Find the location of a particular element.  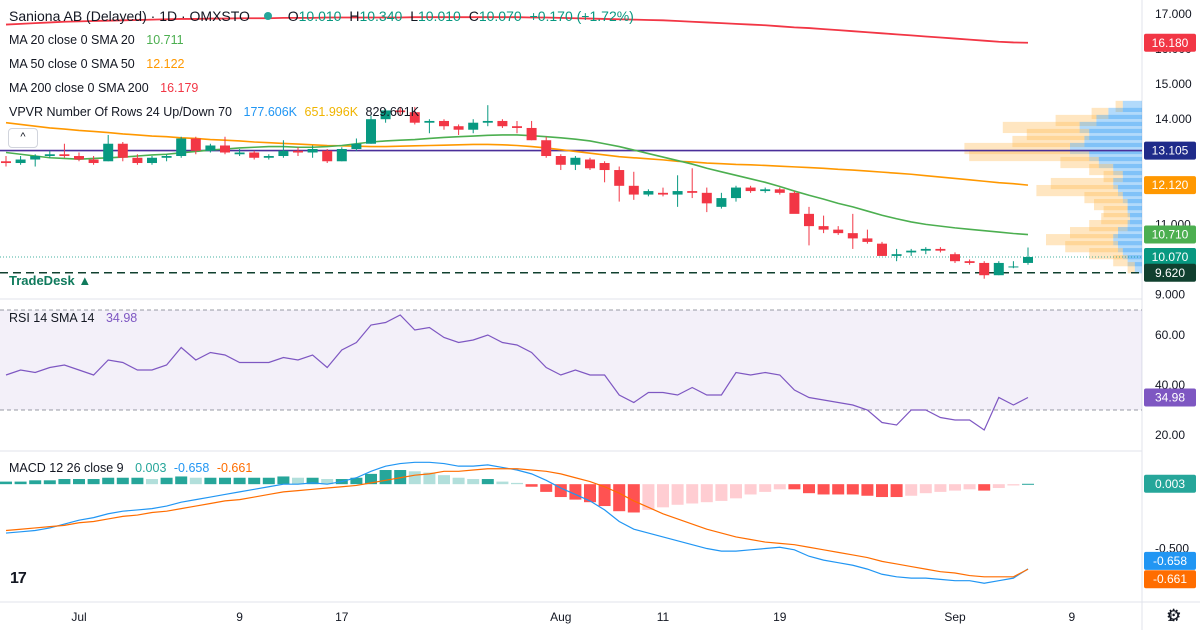

vpvr-total: 829.601K is located at coordinates (392, 112).